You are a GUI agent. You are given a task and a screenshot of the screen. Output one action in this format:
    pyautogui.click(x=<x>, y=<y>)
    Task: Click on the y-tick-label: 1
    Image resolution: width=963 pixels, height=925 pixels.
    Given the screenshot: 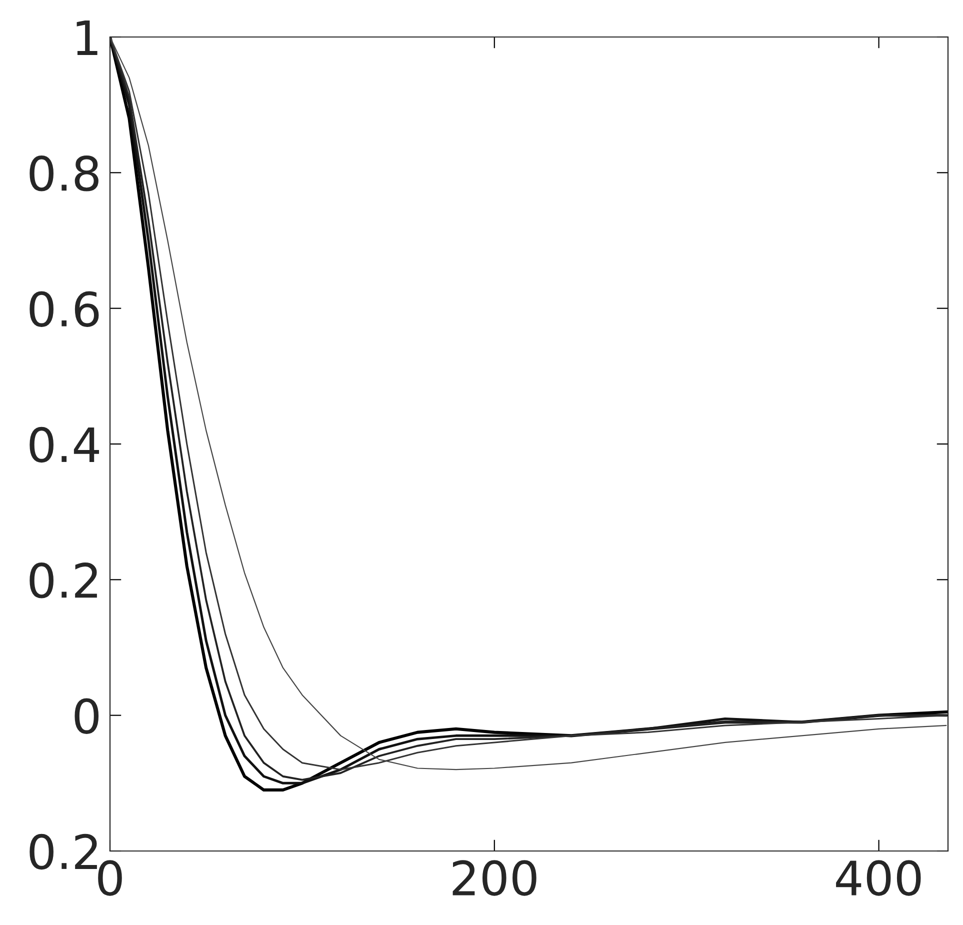 What is the action you would take?
    pyautogui.click(x=87, y=37)
    